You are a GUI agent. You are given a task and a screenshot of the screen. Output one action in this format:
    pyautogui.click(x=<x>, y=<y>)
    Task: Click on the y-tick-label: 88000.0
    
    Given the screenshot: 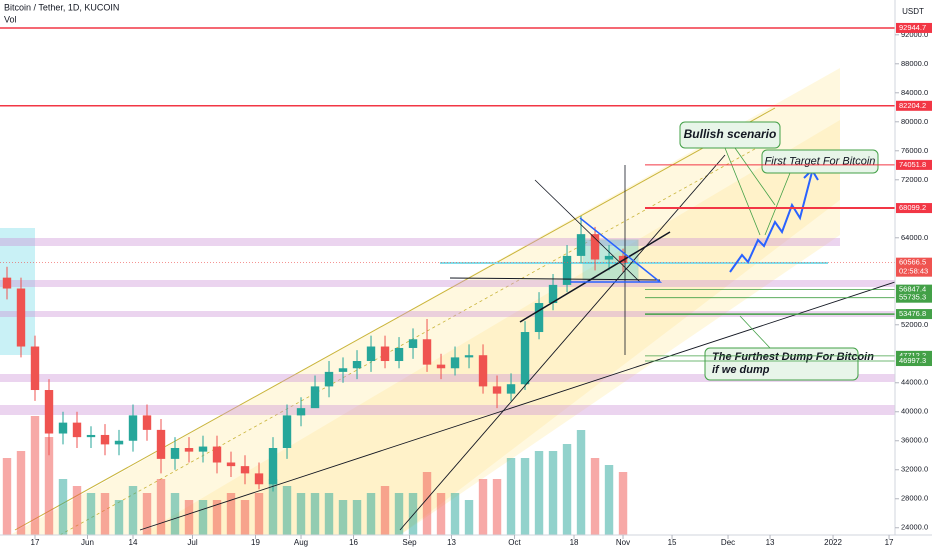 What is the action you would take?
    pyautogui.click(x=914, y=63)
    